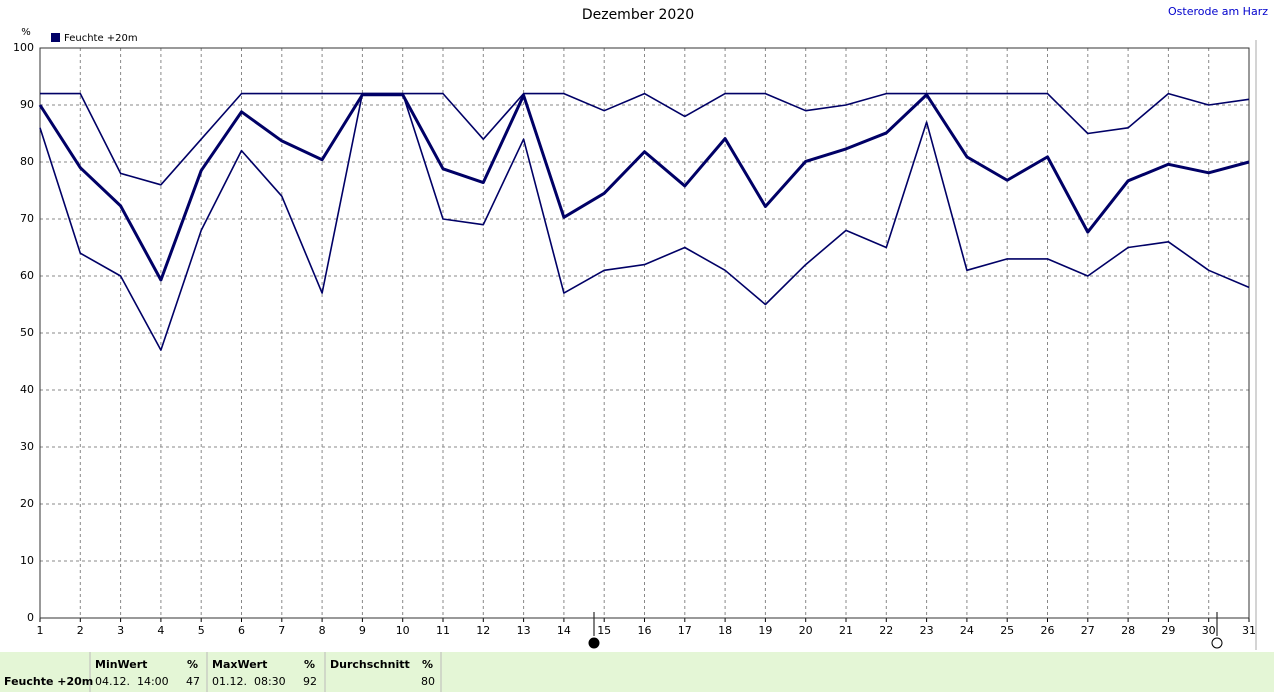 Image resolution: width=1274 pixels, height=692 pixels. Describe the element at coordinates (1217, 643) in the screenshot. I see `full-moon-icon` at that location.